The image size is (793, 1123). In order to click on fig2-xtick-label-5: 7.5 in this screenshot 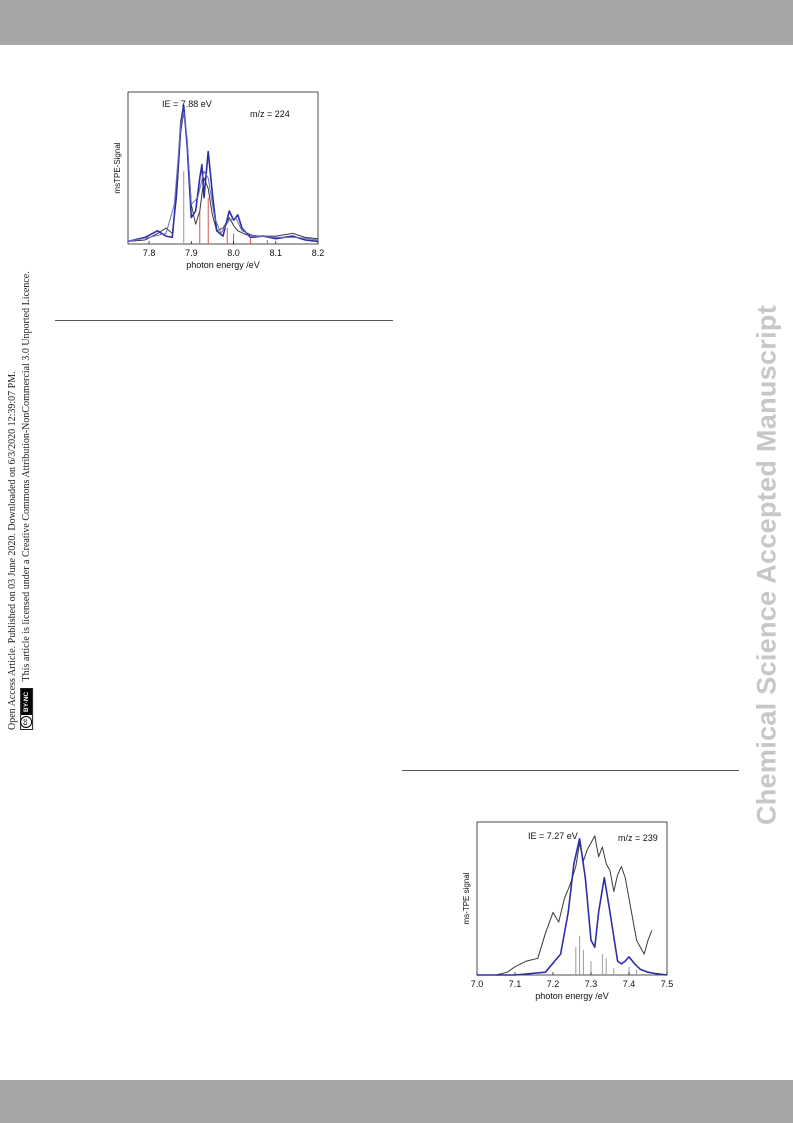, I will do `click(667, 984)`.